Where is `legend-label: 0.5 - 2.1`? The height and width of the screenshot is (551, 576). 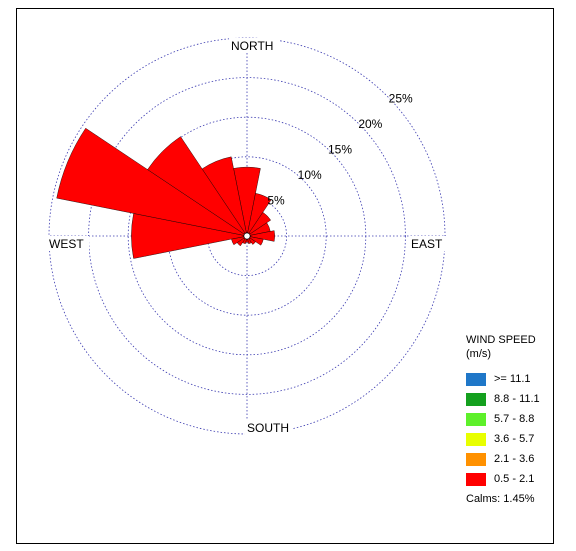 legend-label: 0.5 - 2.1 is located at coordinates (514, 479).